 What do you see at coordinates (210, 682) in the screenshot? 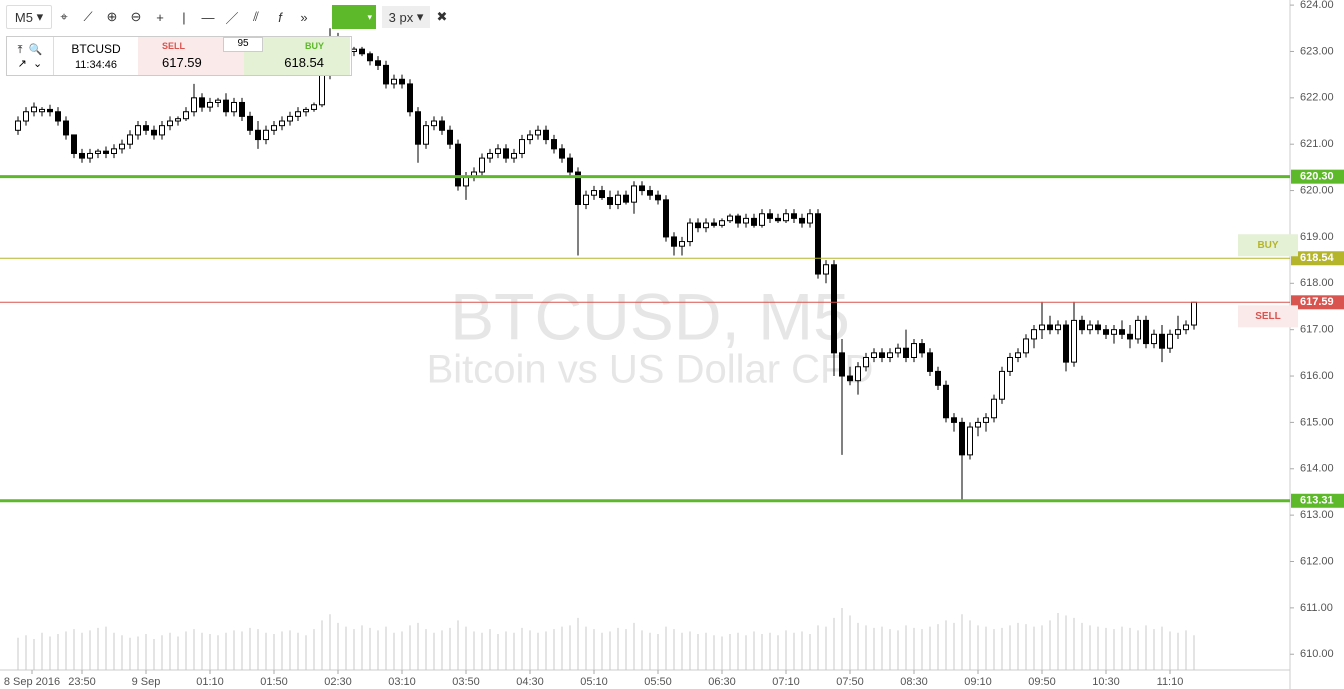
I see `x-tick-label: 01:10` at bounding box center [210, 682].